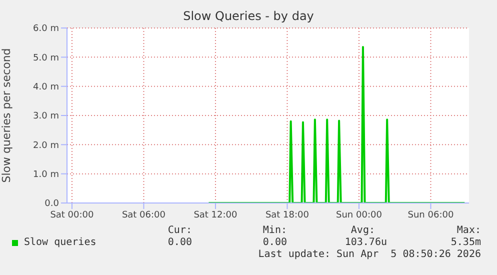  I want to click on text: 103.76u, so click(365, 242).